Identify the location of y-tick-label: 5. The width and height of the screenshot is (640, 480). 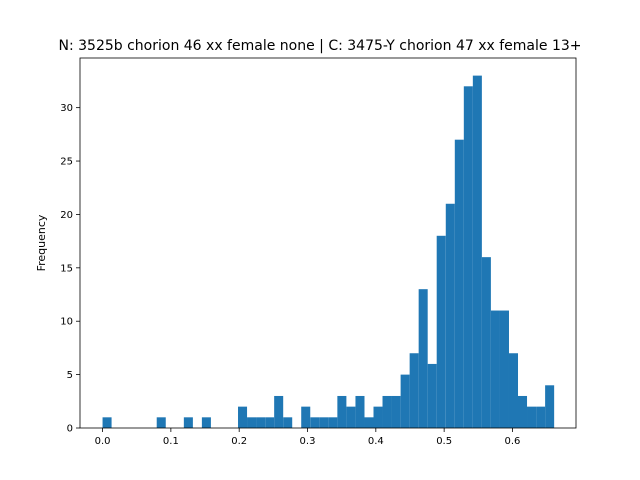
(70, 375).